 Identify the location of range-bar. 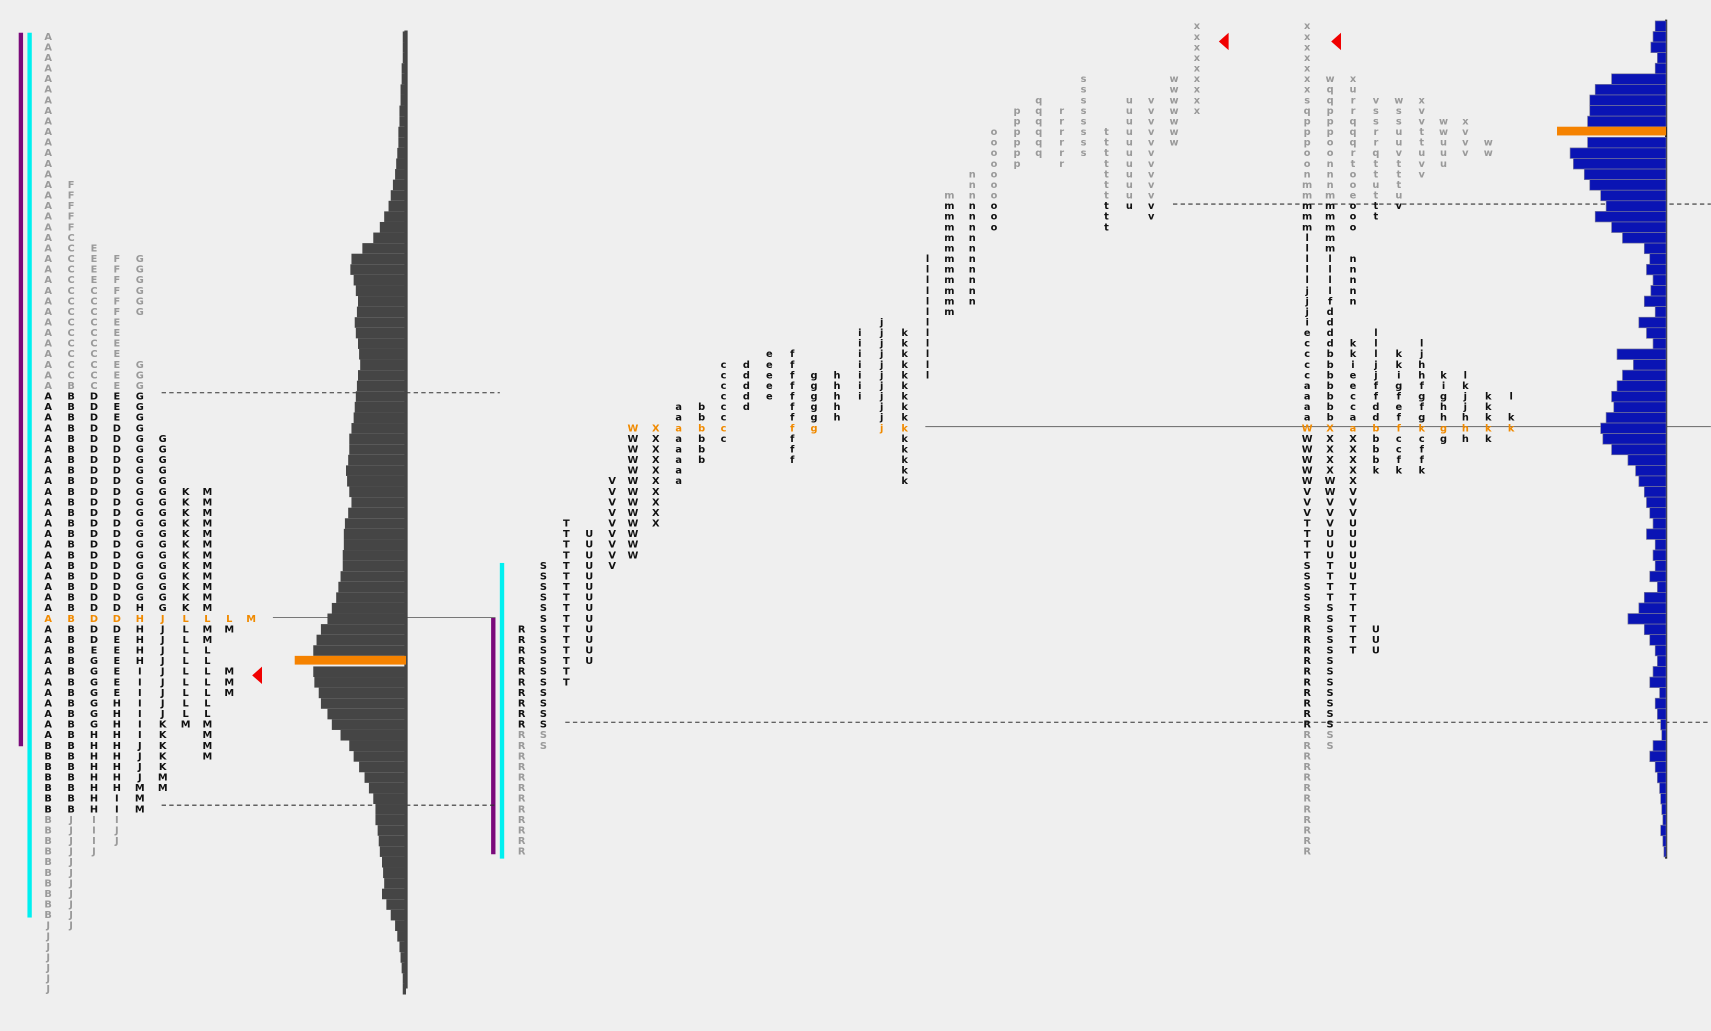
(502, 710).